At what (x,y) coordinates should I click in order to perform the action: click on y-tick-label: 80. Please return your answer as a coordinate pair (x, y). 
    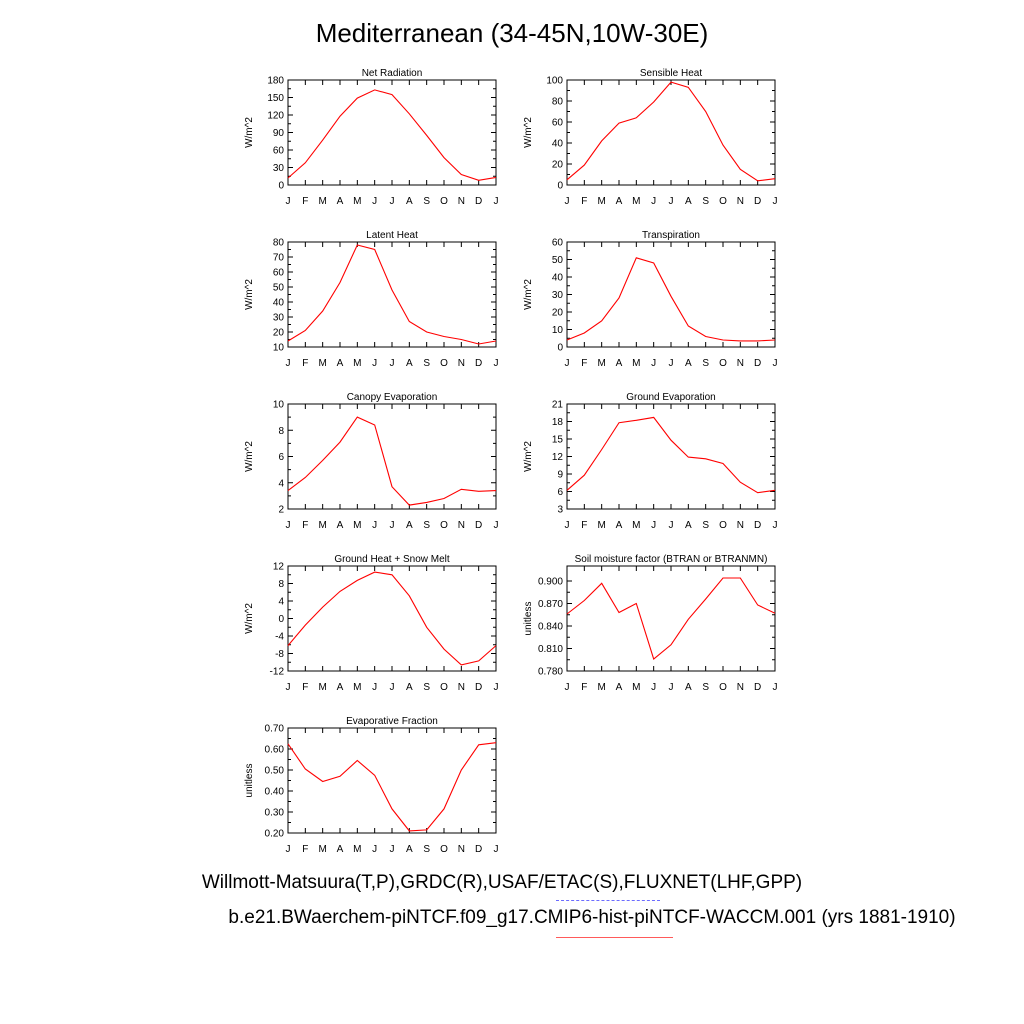
    Looking at the image, I should click on (558, 102).